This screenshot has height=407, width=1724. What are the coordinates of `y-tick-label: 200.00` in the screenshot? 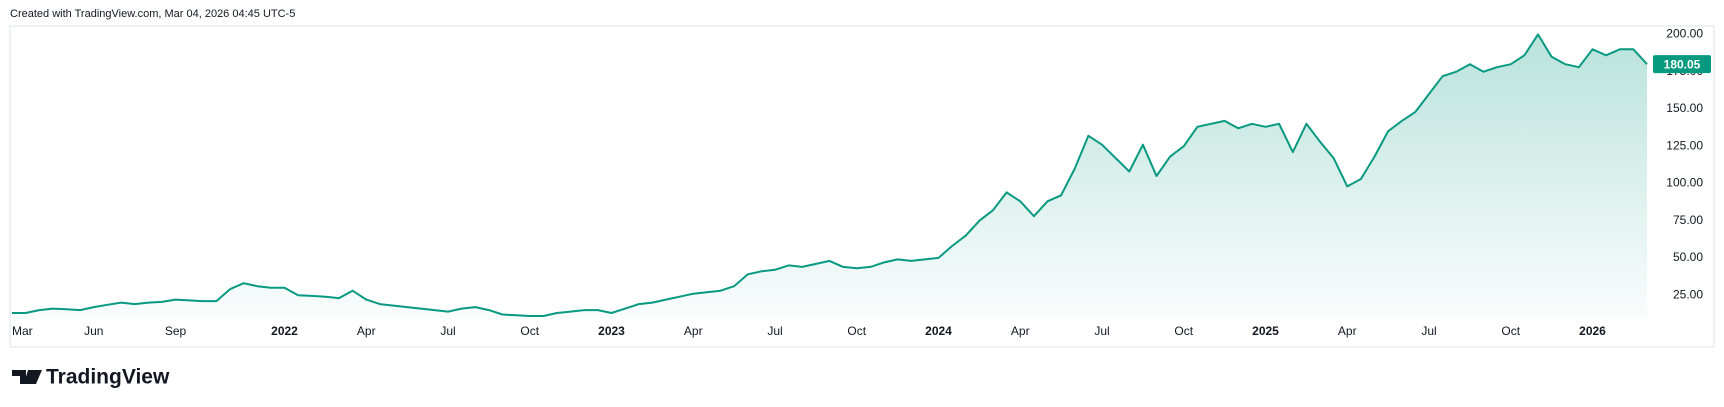 It's located at (1684, 34).